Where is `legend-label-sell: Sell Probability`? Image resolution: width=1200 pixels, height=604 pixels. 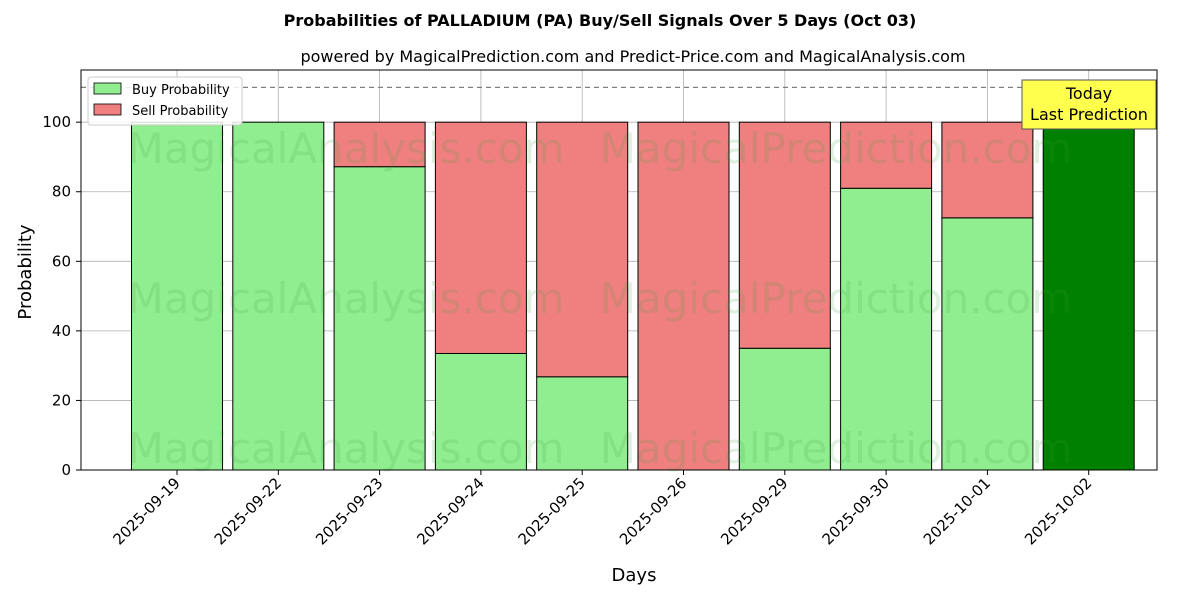
legend-label-sell: Sell Probability is located at coordinates (180, 111).